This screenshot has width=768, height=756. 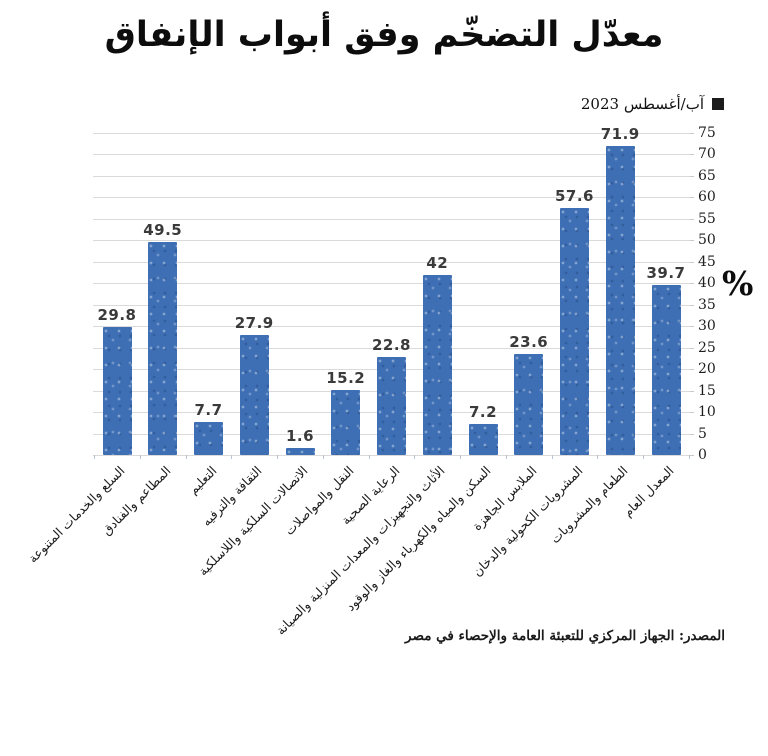 I want to click on bar-value-label: 49.5, so click(x=163, y=230).